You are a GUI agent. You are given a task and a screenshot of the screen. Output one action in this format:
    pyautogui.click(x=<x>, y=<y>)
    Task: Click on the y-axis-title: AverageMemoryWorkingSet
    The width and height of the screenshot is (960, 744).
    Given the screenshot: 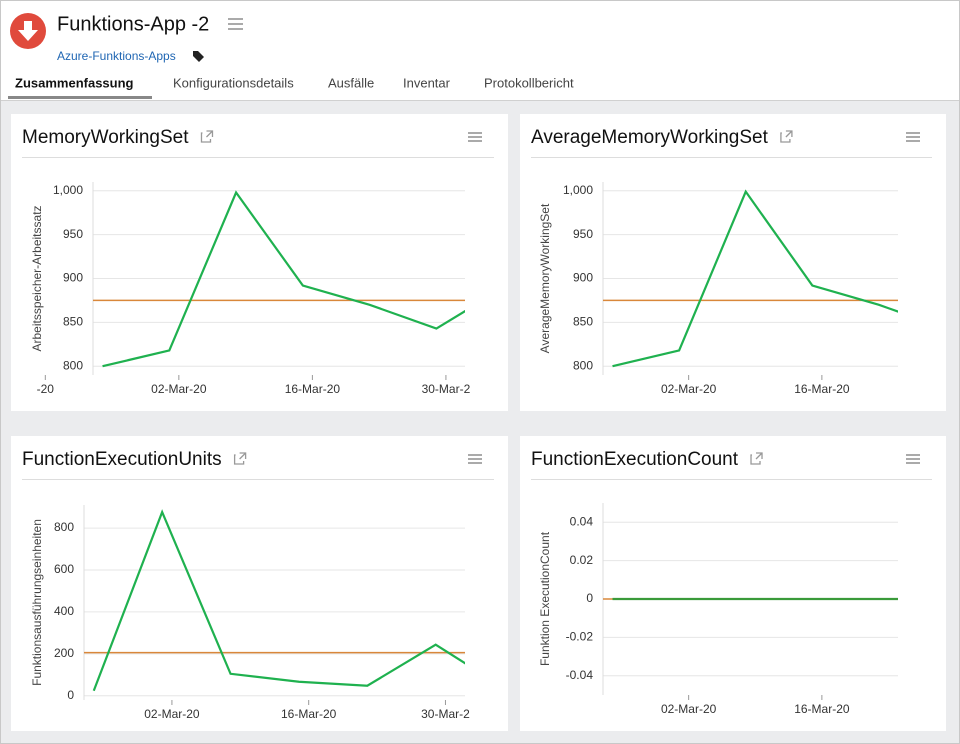 What is the action you would take?
    pyautogui.click(x=545, y=278)
    